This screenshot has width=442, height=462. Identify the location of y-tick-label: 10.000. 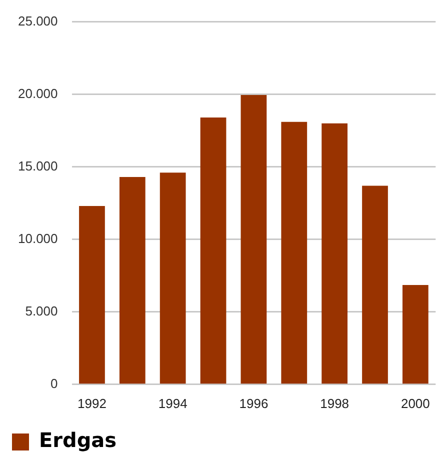
(38, 238).